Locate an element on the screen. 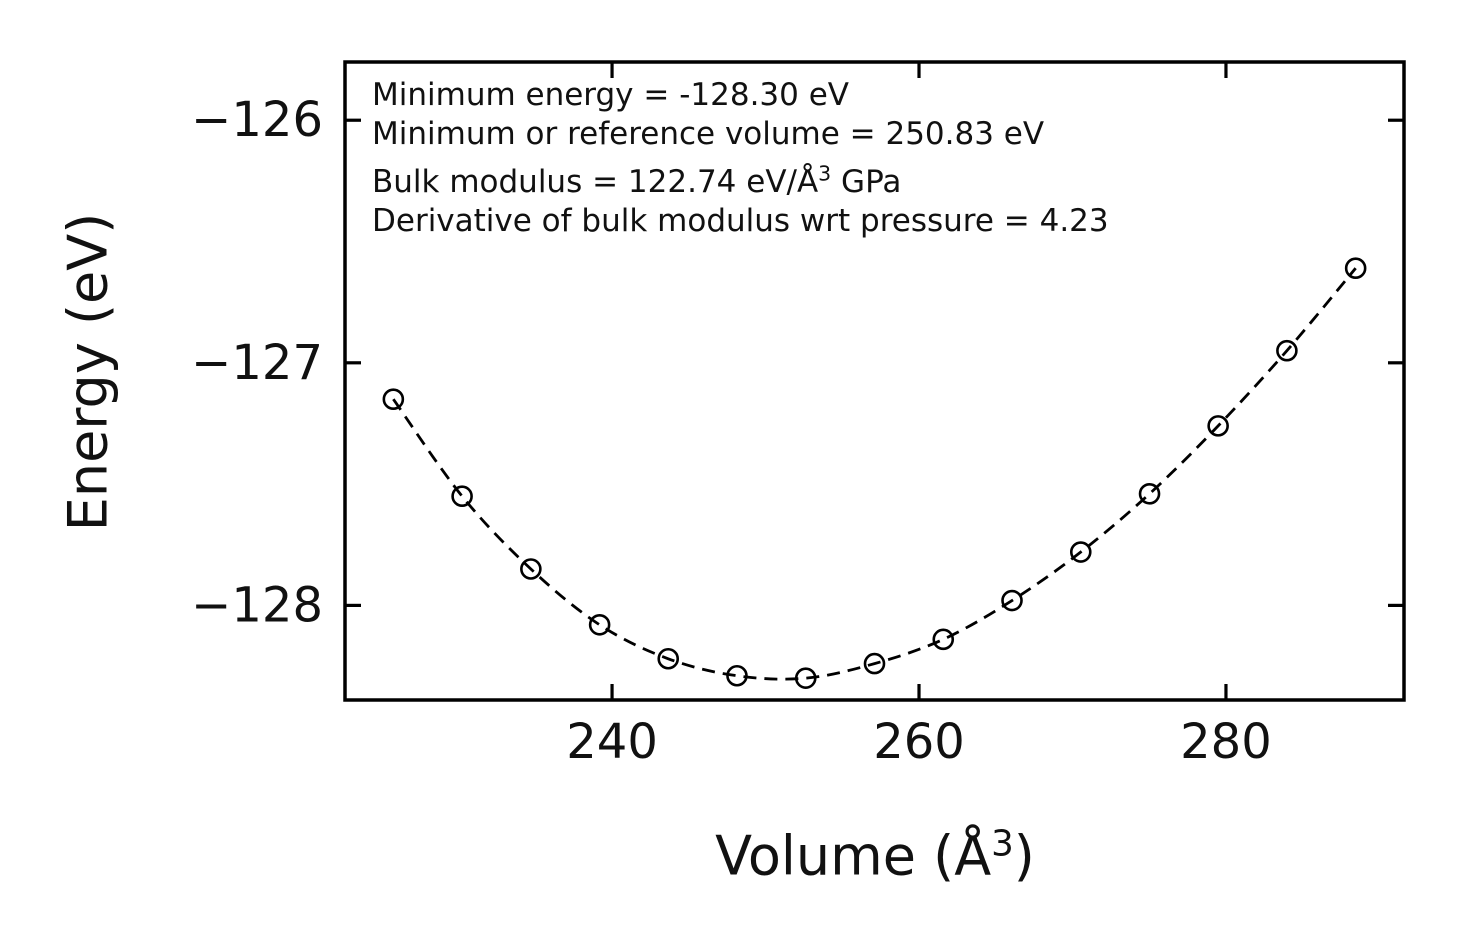 This screenshot has height=943, width=1469. label-text: ) is located at coordinates (1024, 856).